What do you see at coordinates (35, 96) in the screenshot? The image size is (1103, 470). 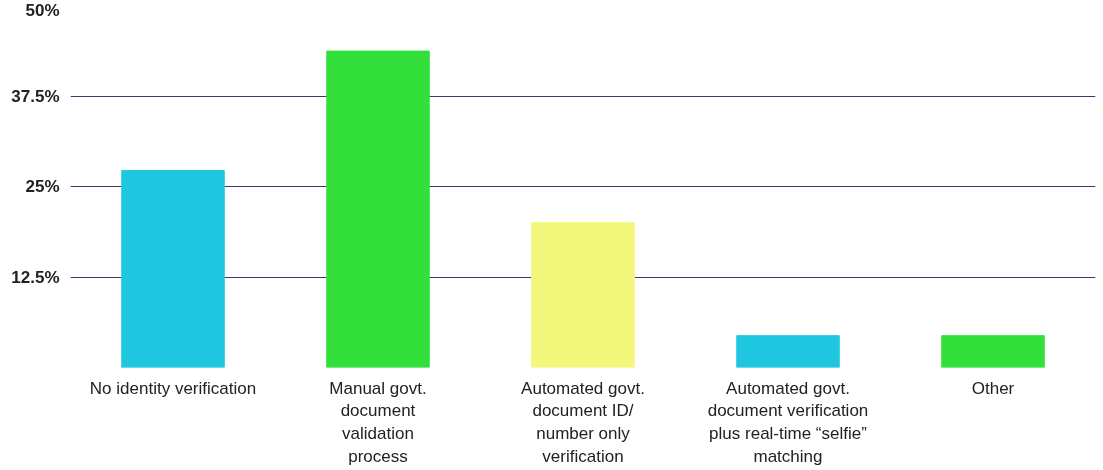 I see `y-tick-label: 37.5%` at bounding box center [35, 96].